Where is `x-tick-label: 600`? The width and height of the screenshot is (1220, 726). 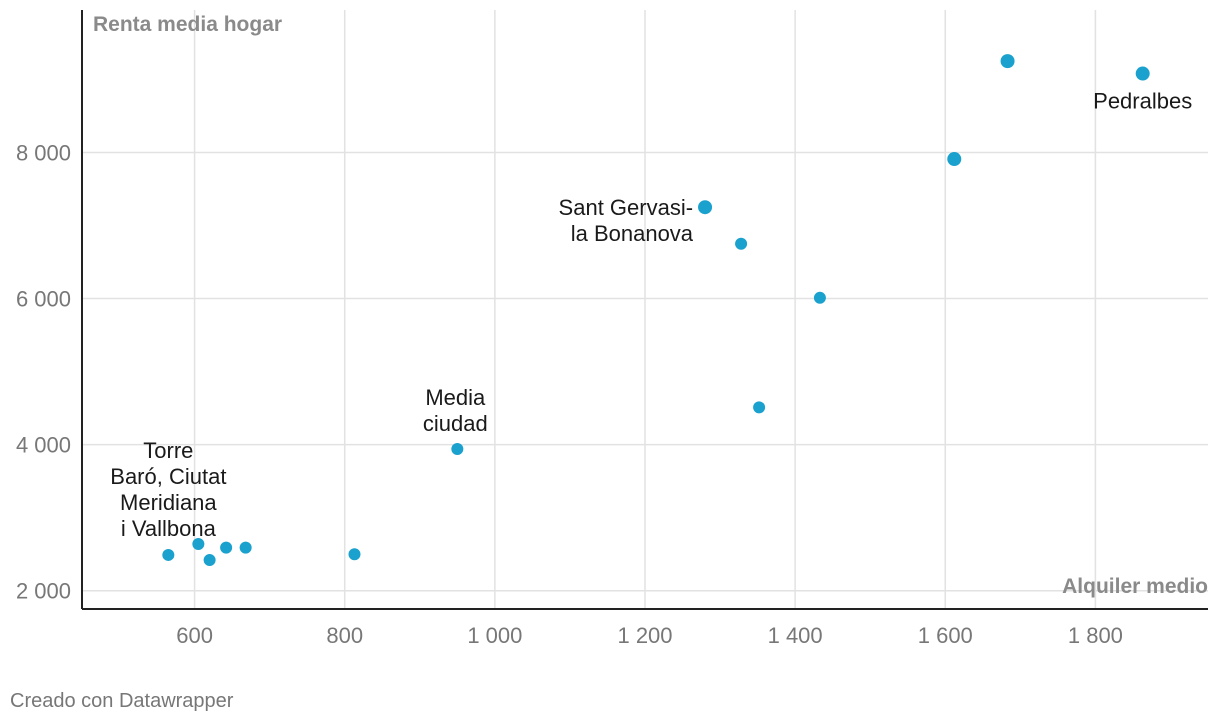 x-tick-label: 600 is located at coordinates (194, 635).